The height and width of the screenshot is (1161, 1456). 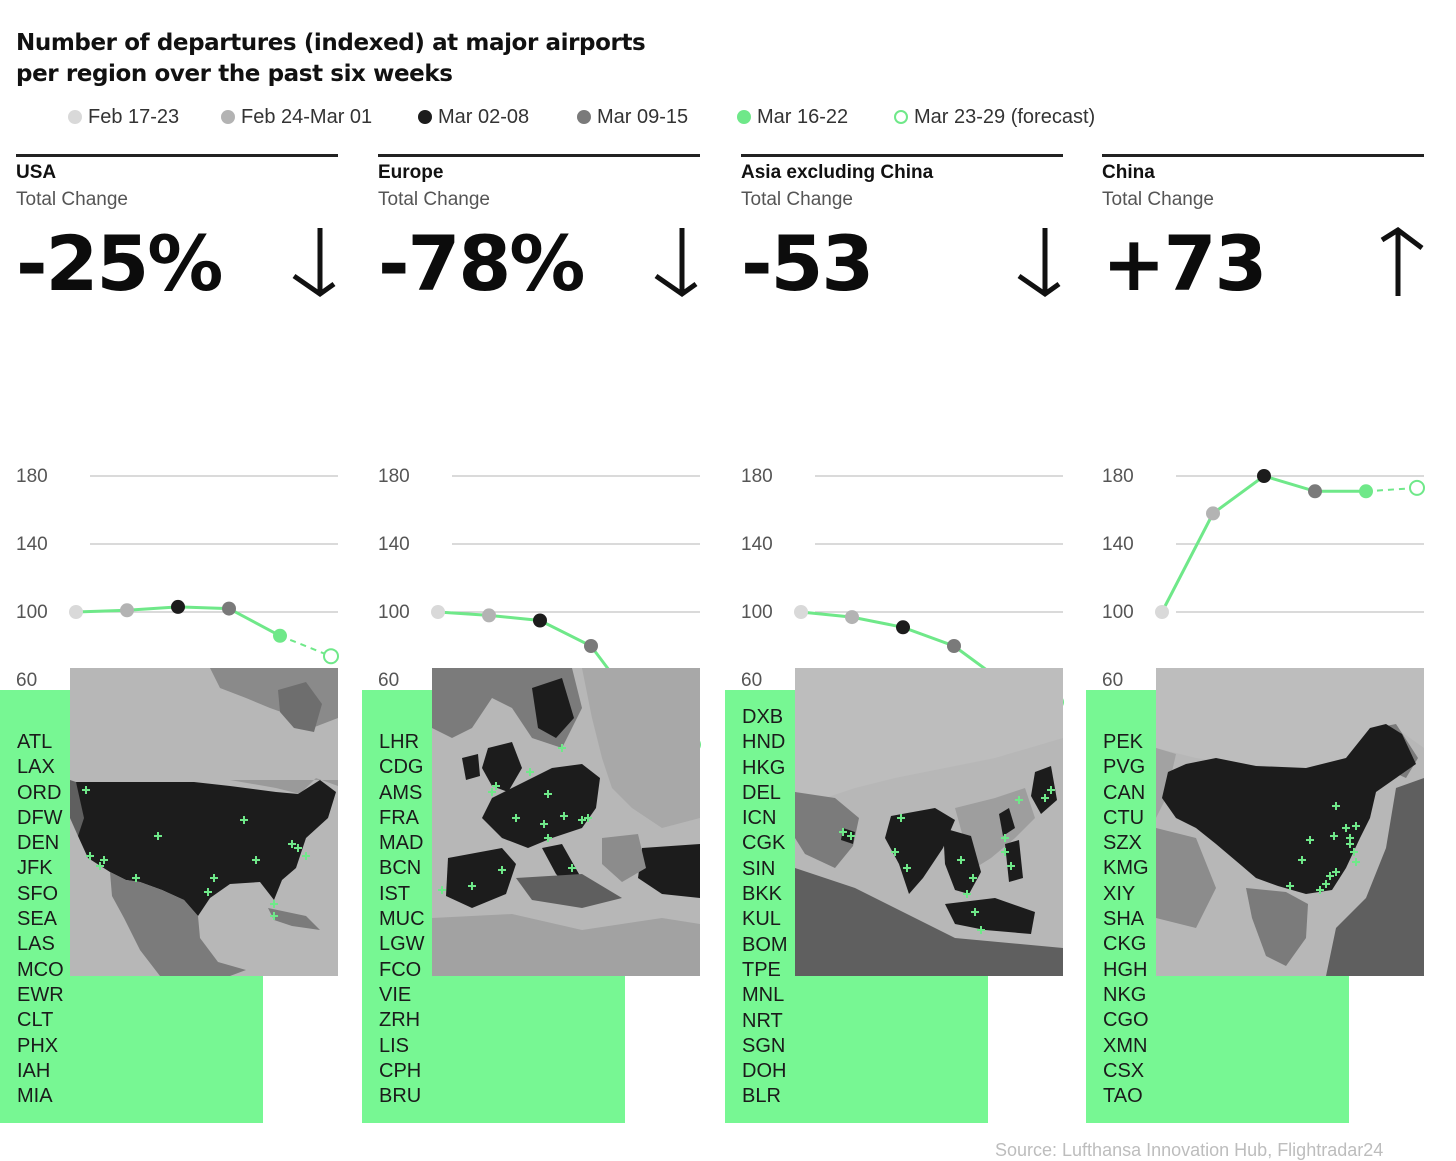 I want to click on legend-label-week-5: Mar 16-22, so click(x=803, y=116).